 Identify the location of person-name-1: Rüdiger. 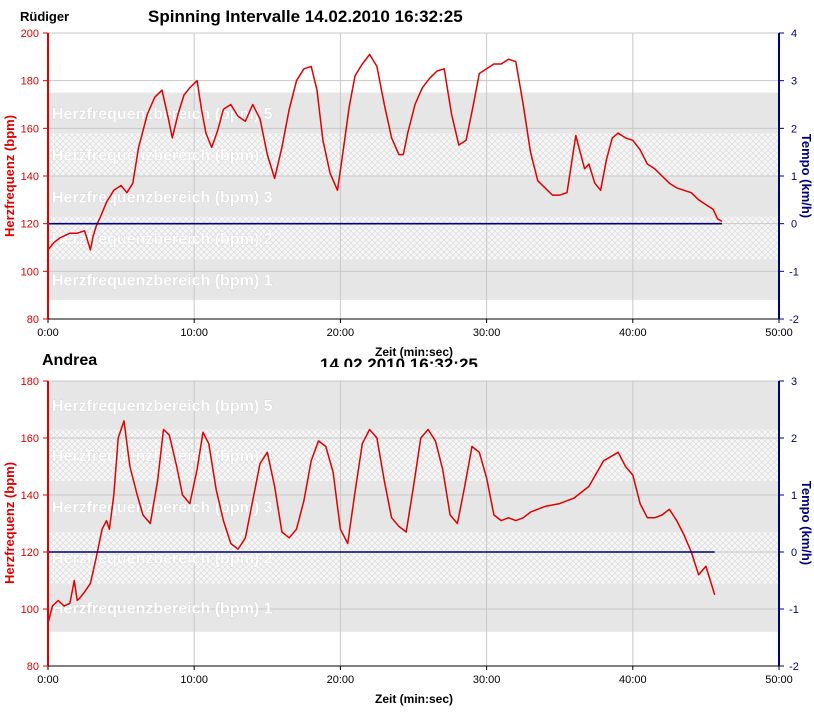
(44, 16).